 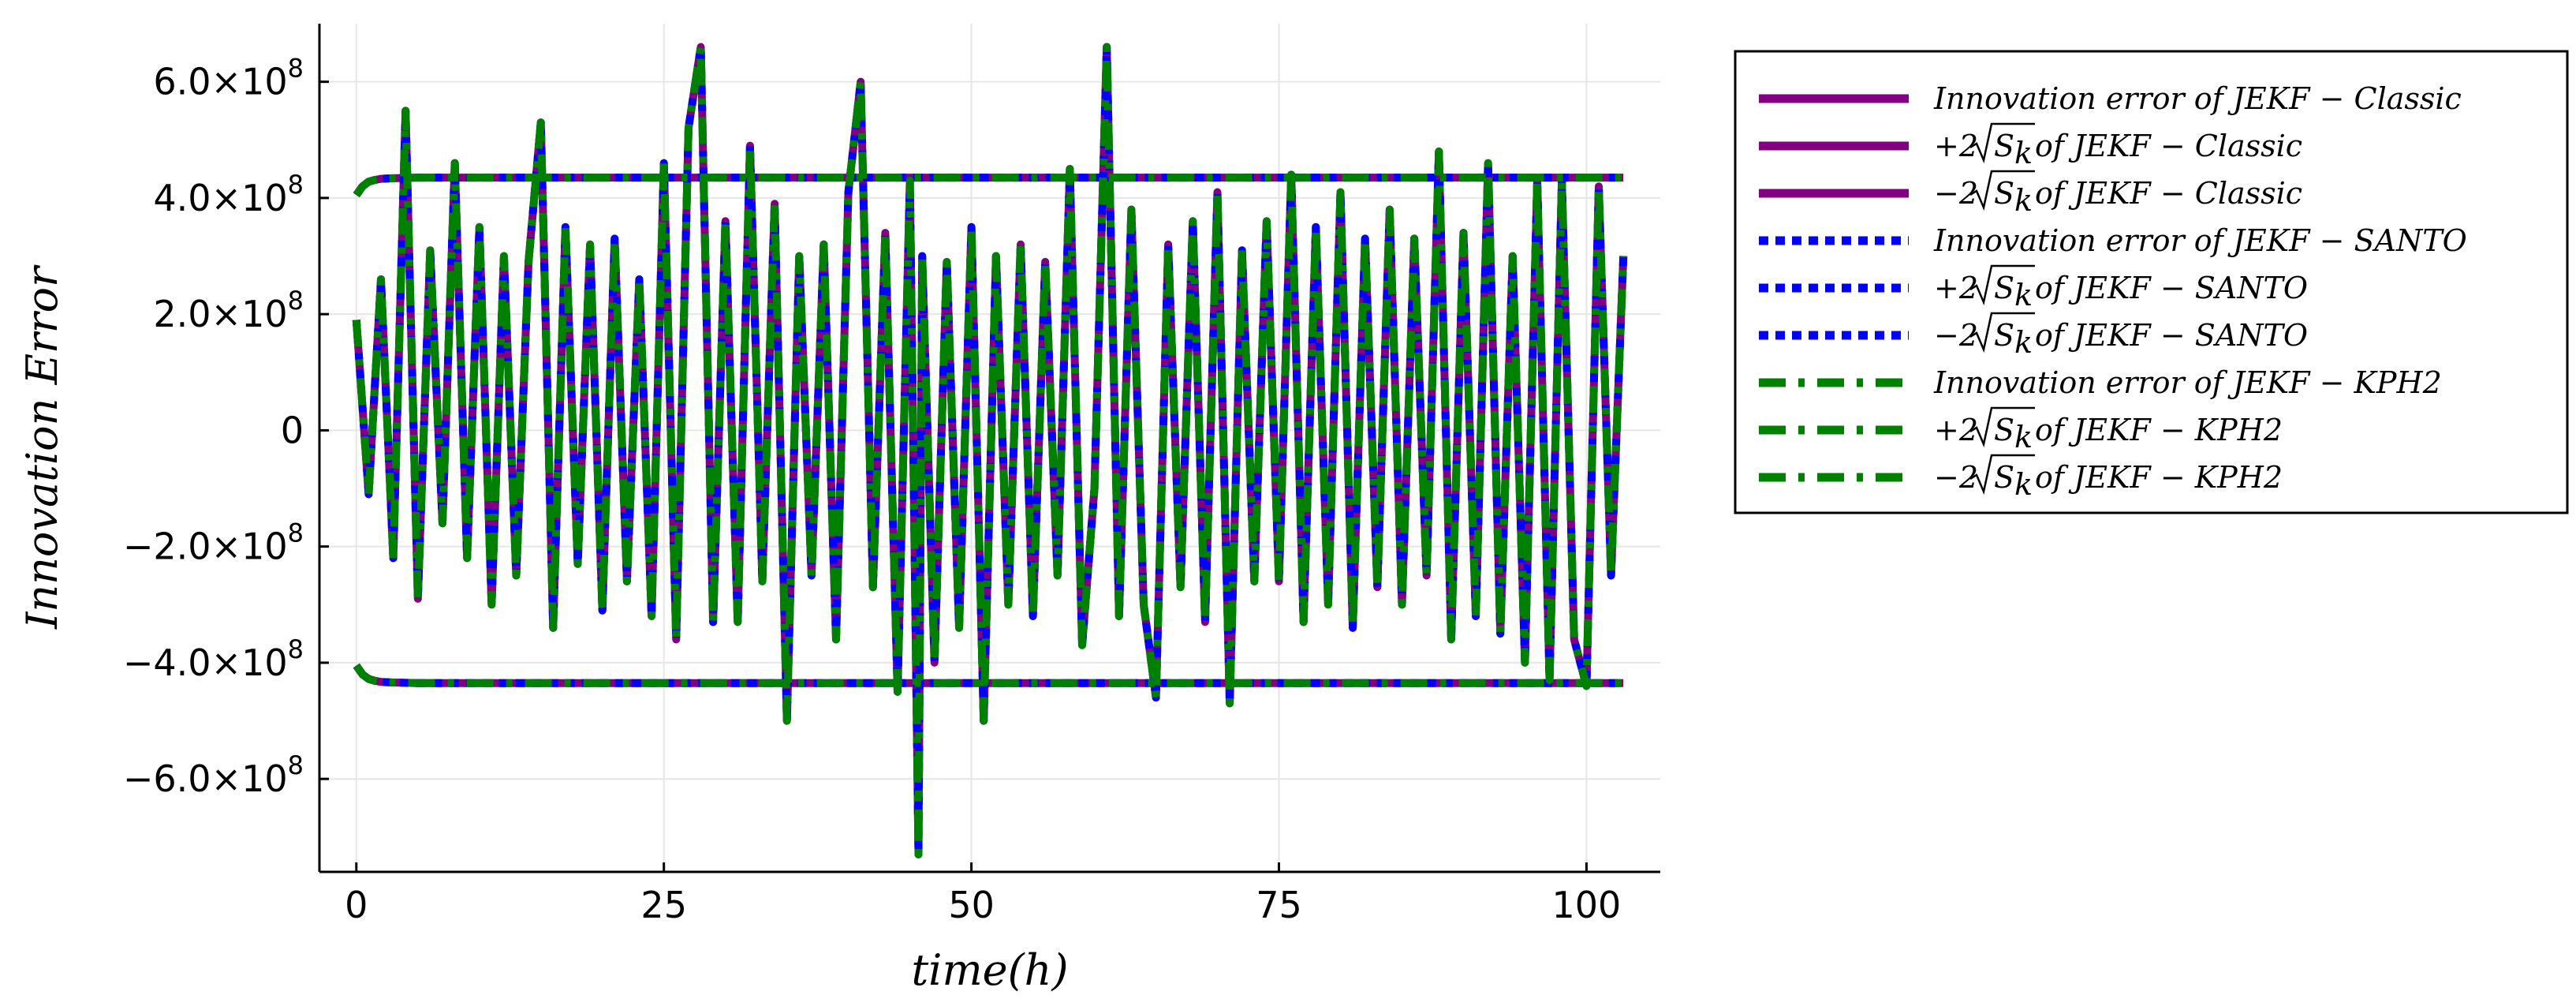 What do you see at coordinates (2187, 383) in the screenshot?
I see `legend-label-6: Innovation error of JEKF − KPH2` at bounding box center [2187, 383].